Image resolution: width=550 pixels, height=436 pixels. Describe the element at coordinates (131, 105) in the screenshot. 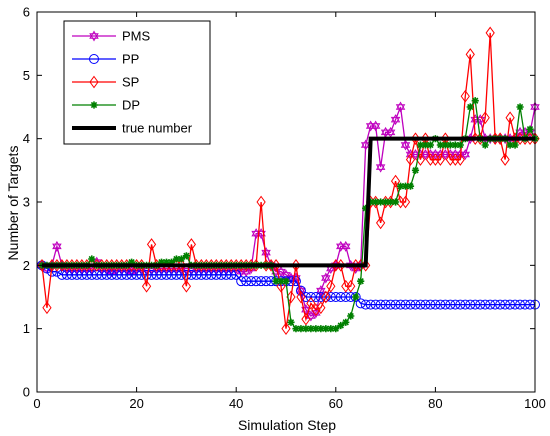

I see `legend-label: DP` at that location.